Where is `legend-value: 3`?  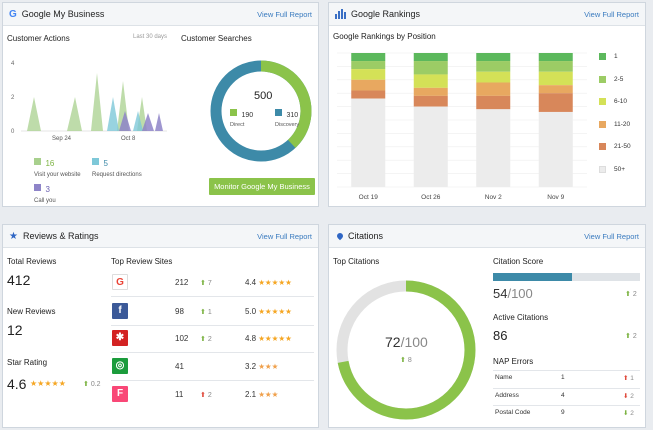 legend-value: 3 is located at coordinates (47, 189).